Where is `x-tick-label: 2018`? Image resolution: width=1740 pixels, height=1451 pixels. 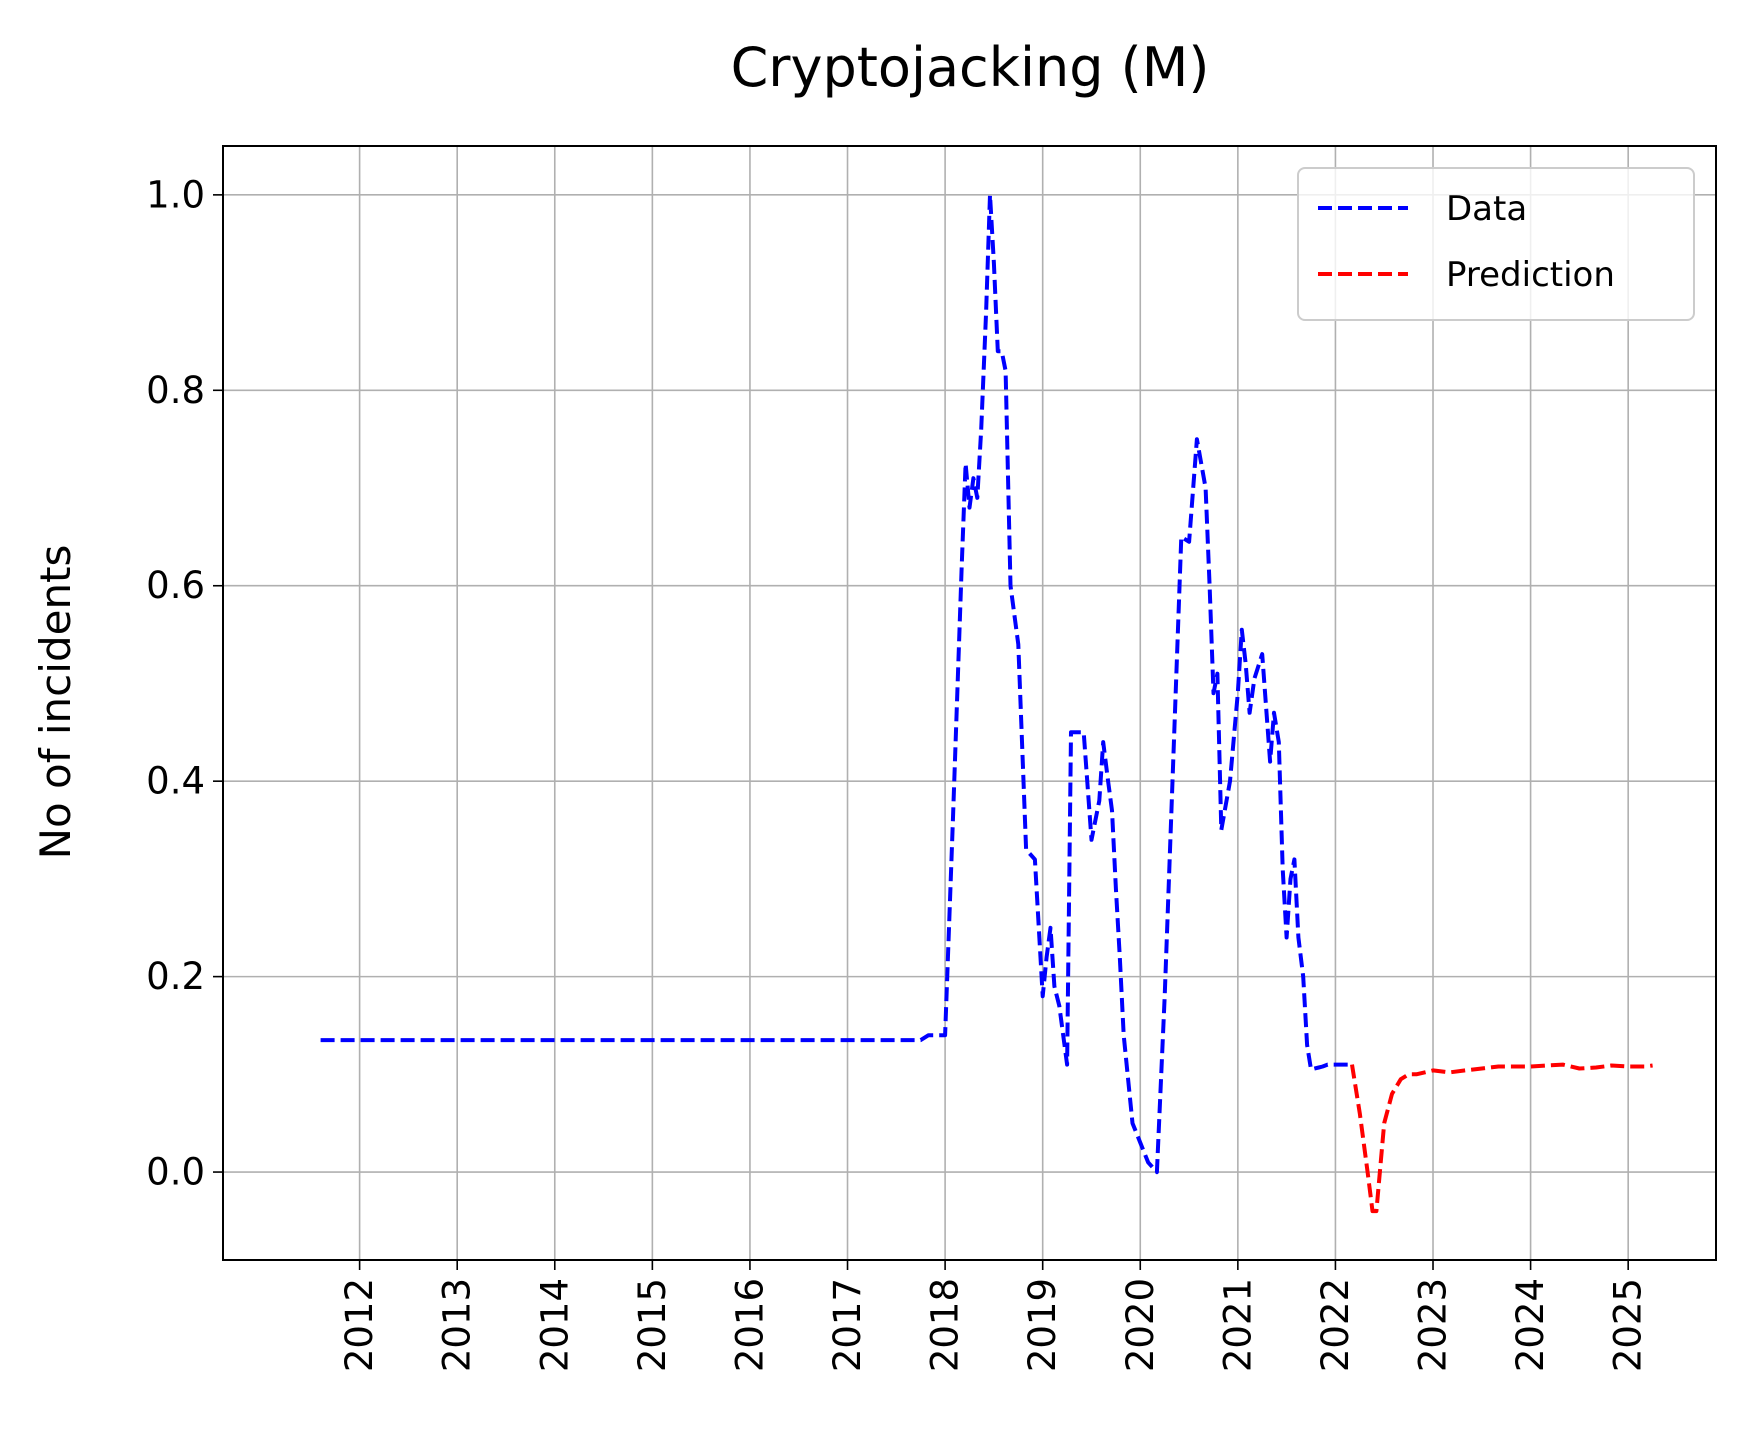 x-tick-label: 2018 is located at coordinates (945, 1325).